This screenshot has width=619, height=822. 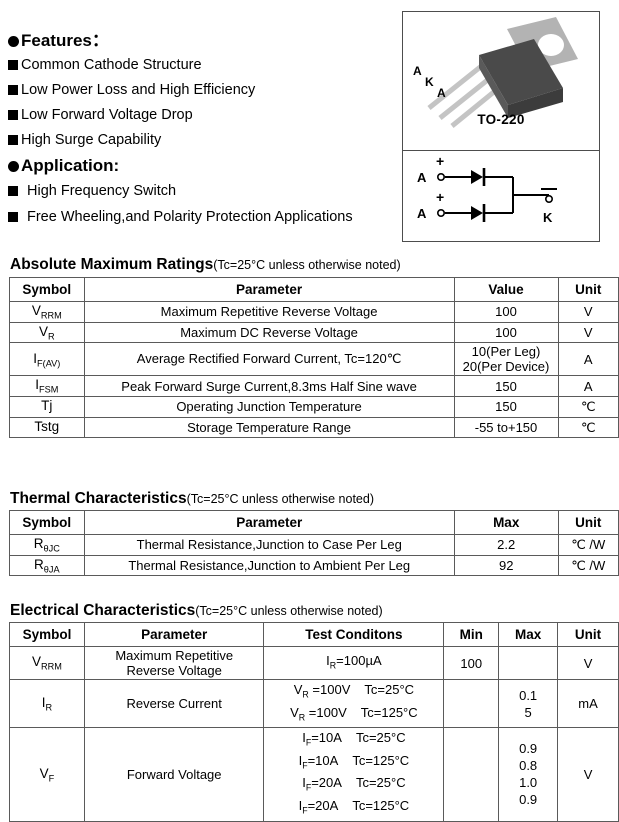 What do you see at coordinates (495, 72) in the screenshot?
I see `to220-package-drawing: A K A` at bounding box center [495, 72].